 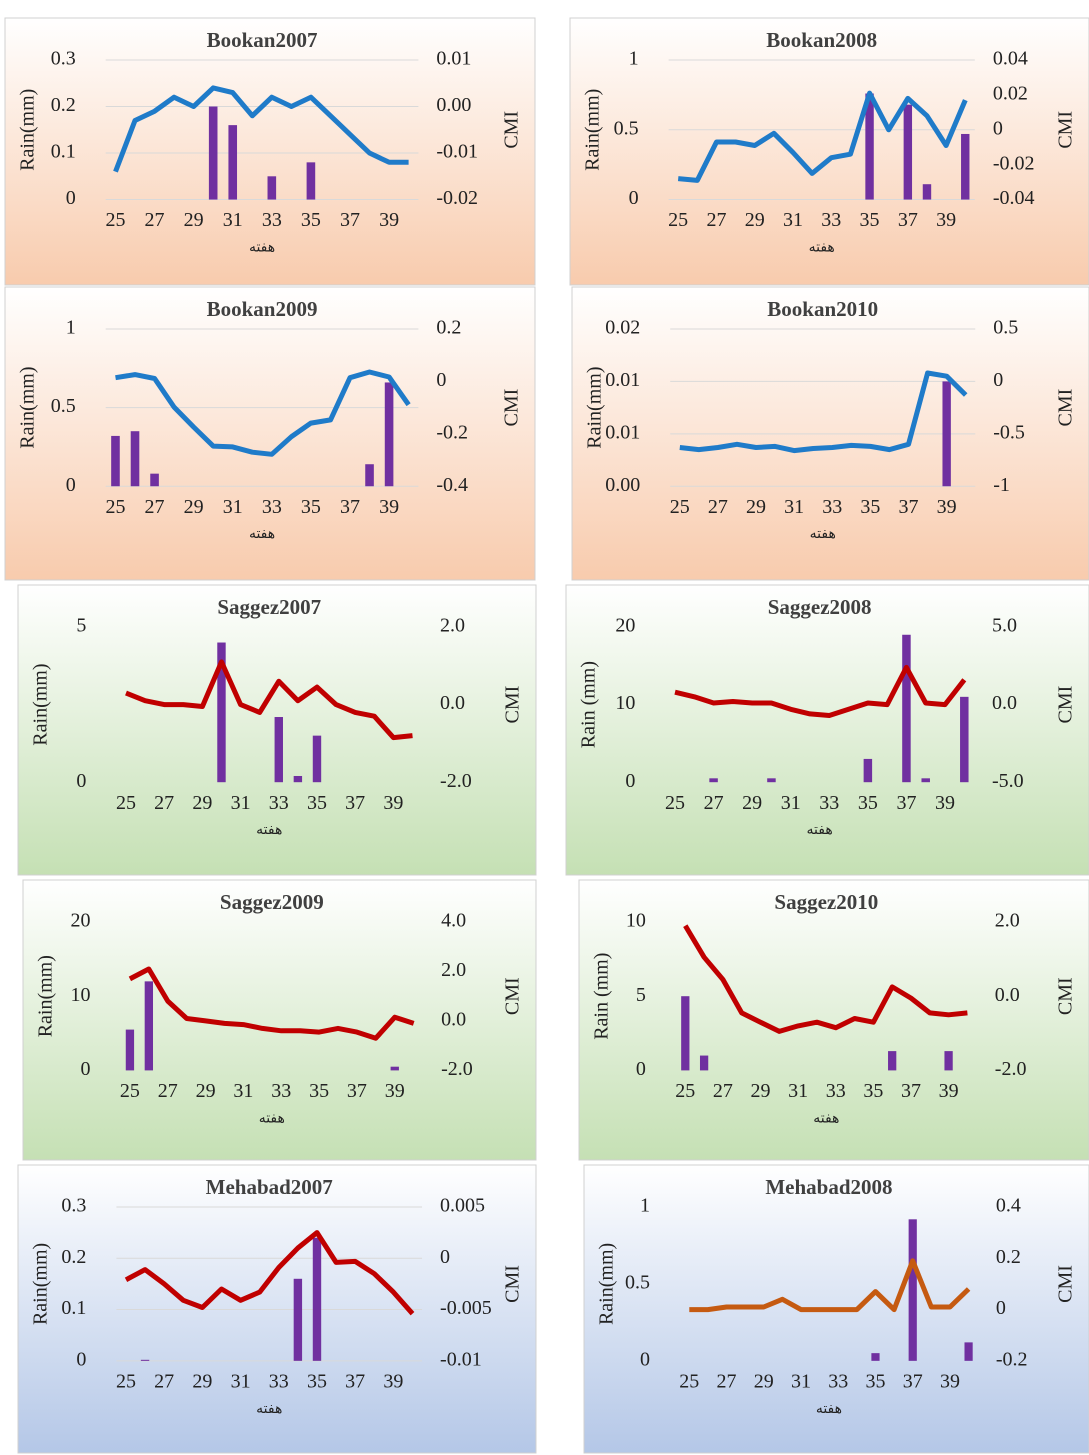 What do you see at coordinates (1009, 432) in the screenshot?
I see `y2-tick-label: -0.5` at bounding box center [1009, 432].